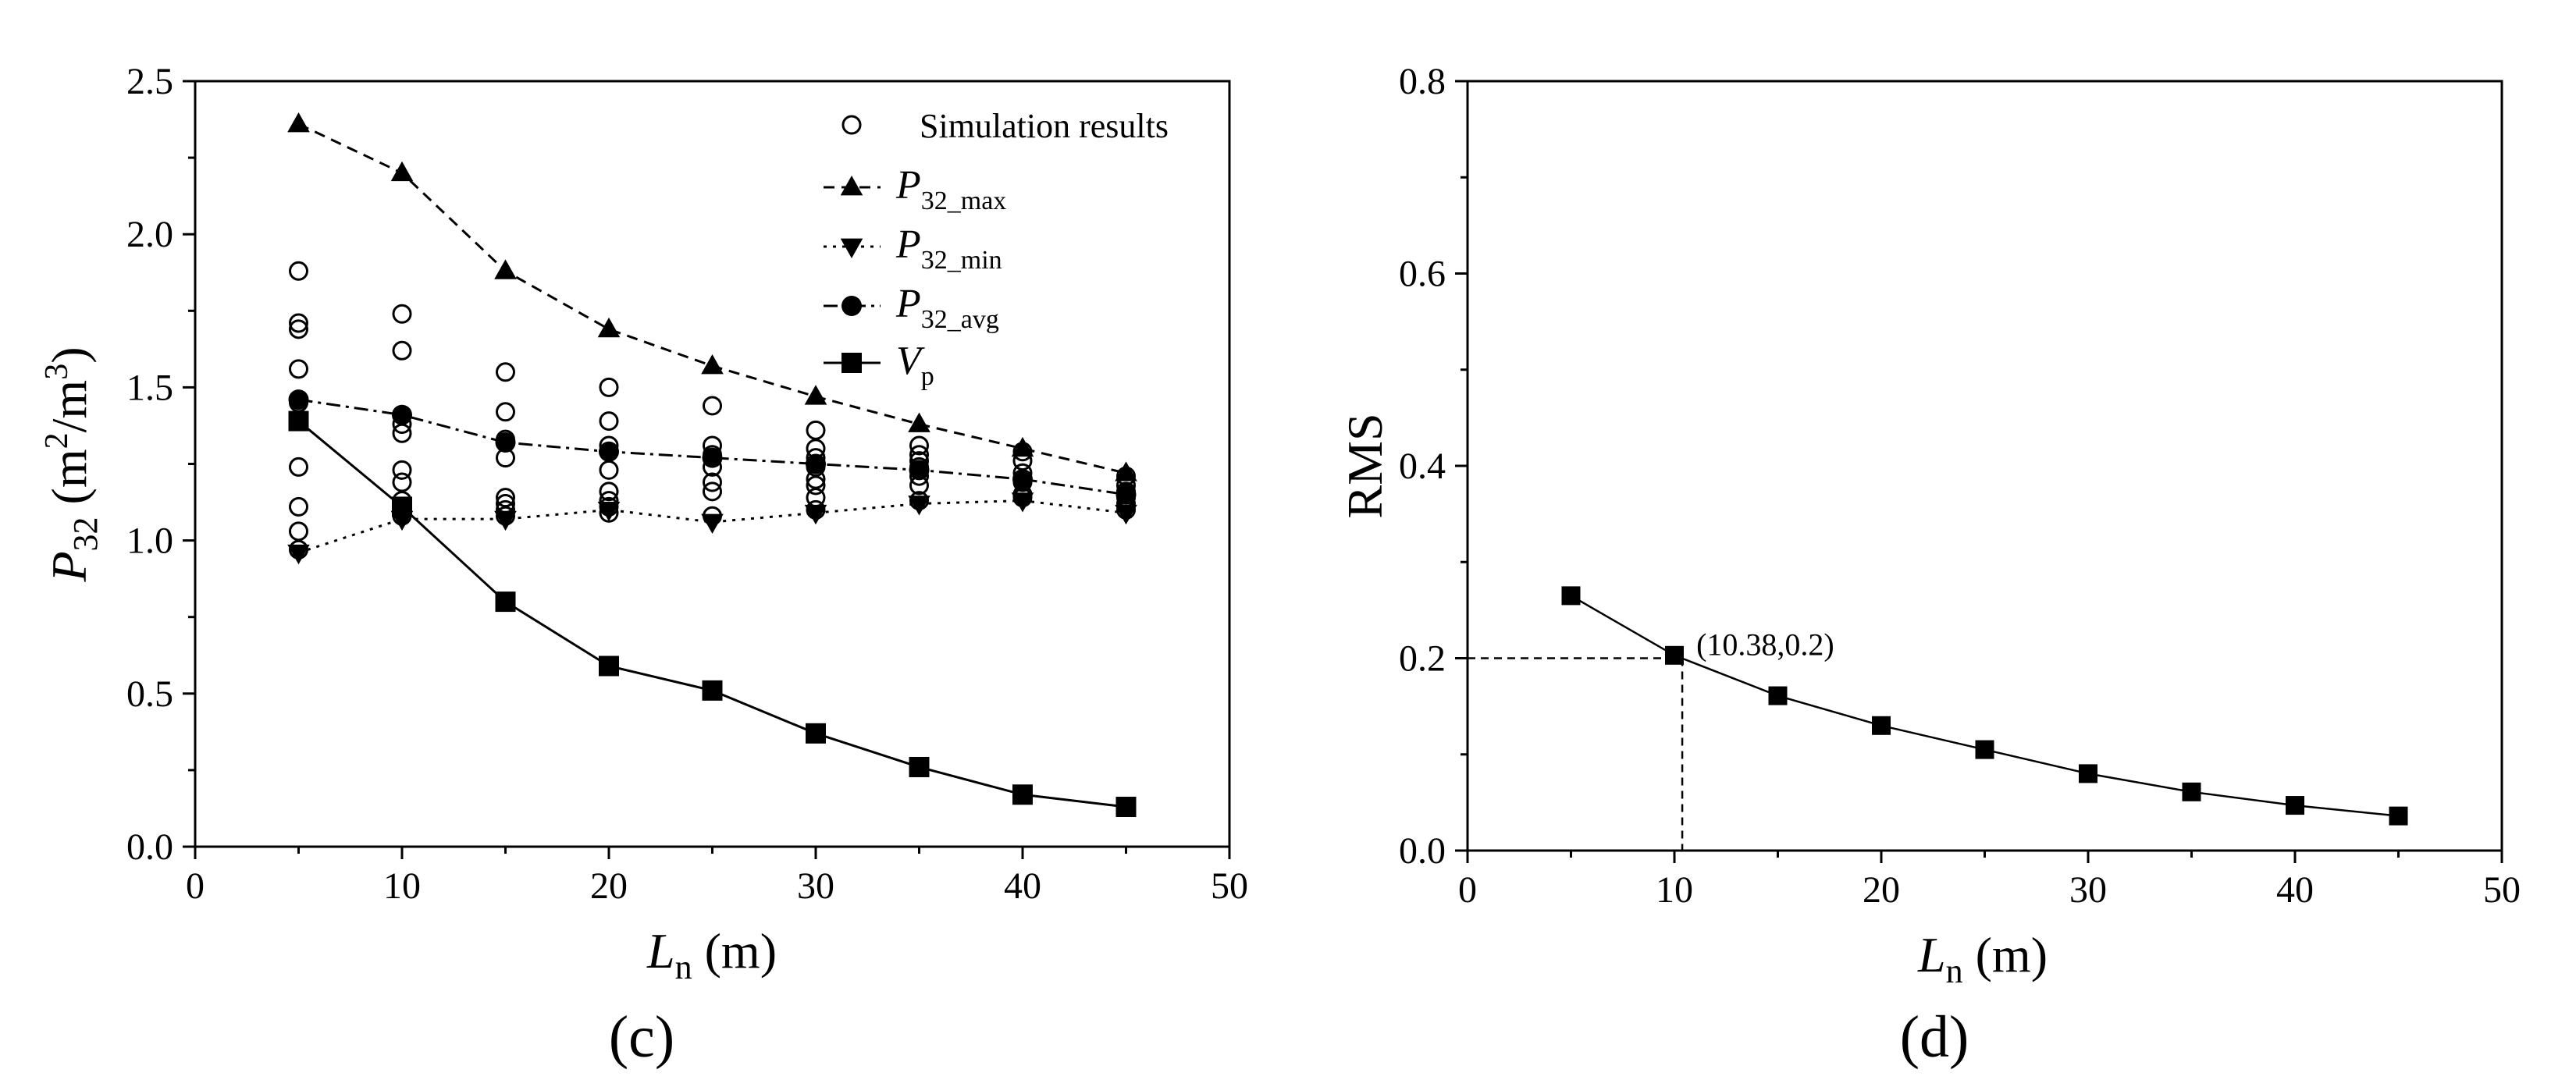  What do you see at coordinates (149, 234) in the screenshot?
I see `panel-c-y-tick-label: 2.0` at bounding box center [149, 234].